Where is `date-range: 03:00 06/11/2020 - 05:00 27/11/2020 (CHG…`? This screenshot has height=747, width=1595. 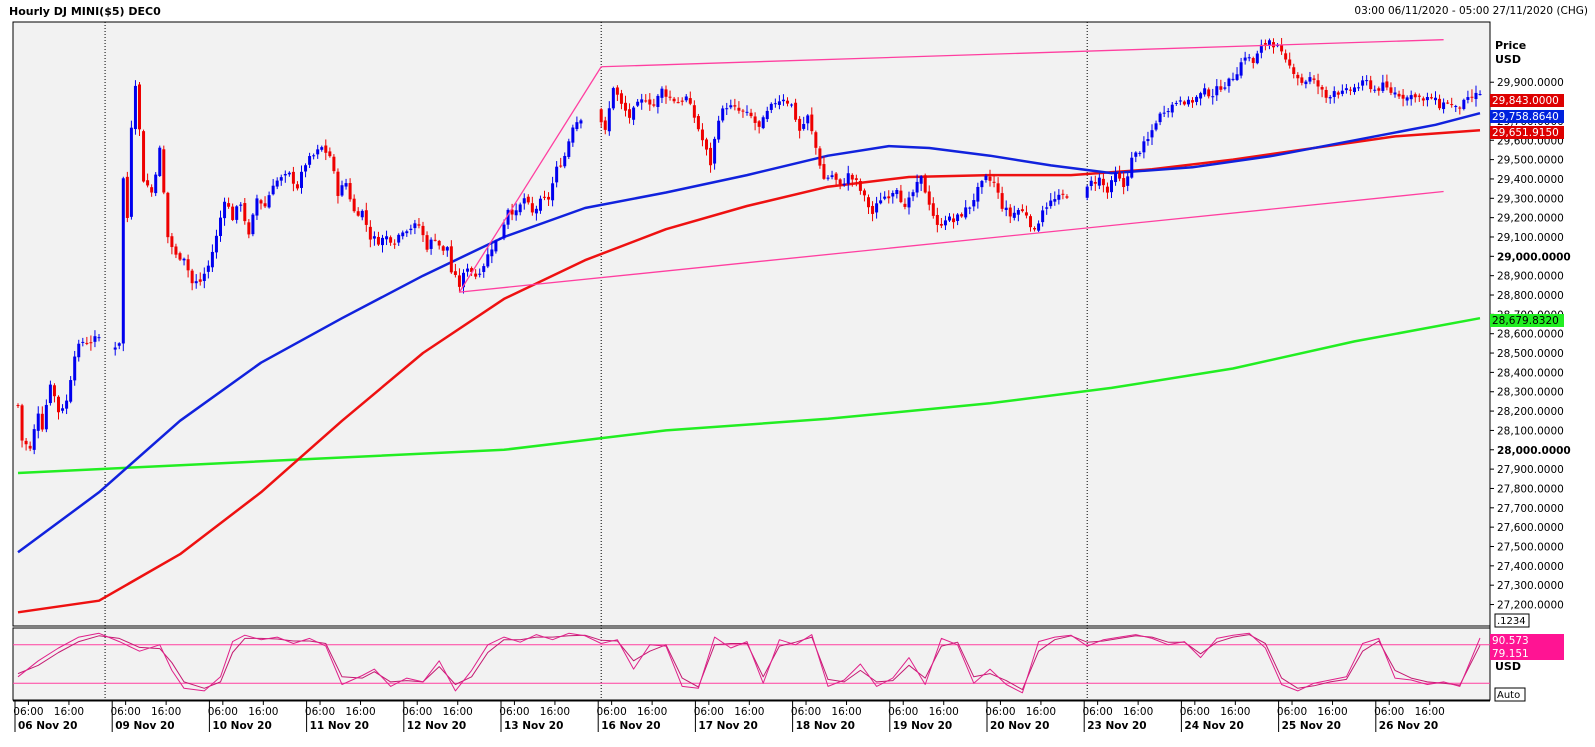 date-range: 03:00 06/11/2020 - 05:00 27/11/2020 (CHG… is located at coordinates (1471, 11).